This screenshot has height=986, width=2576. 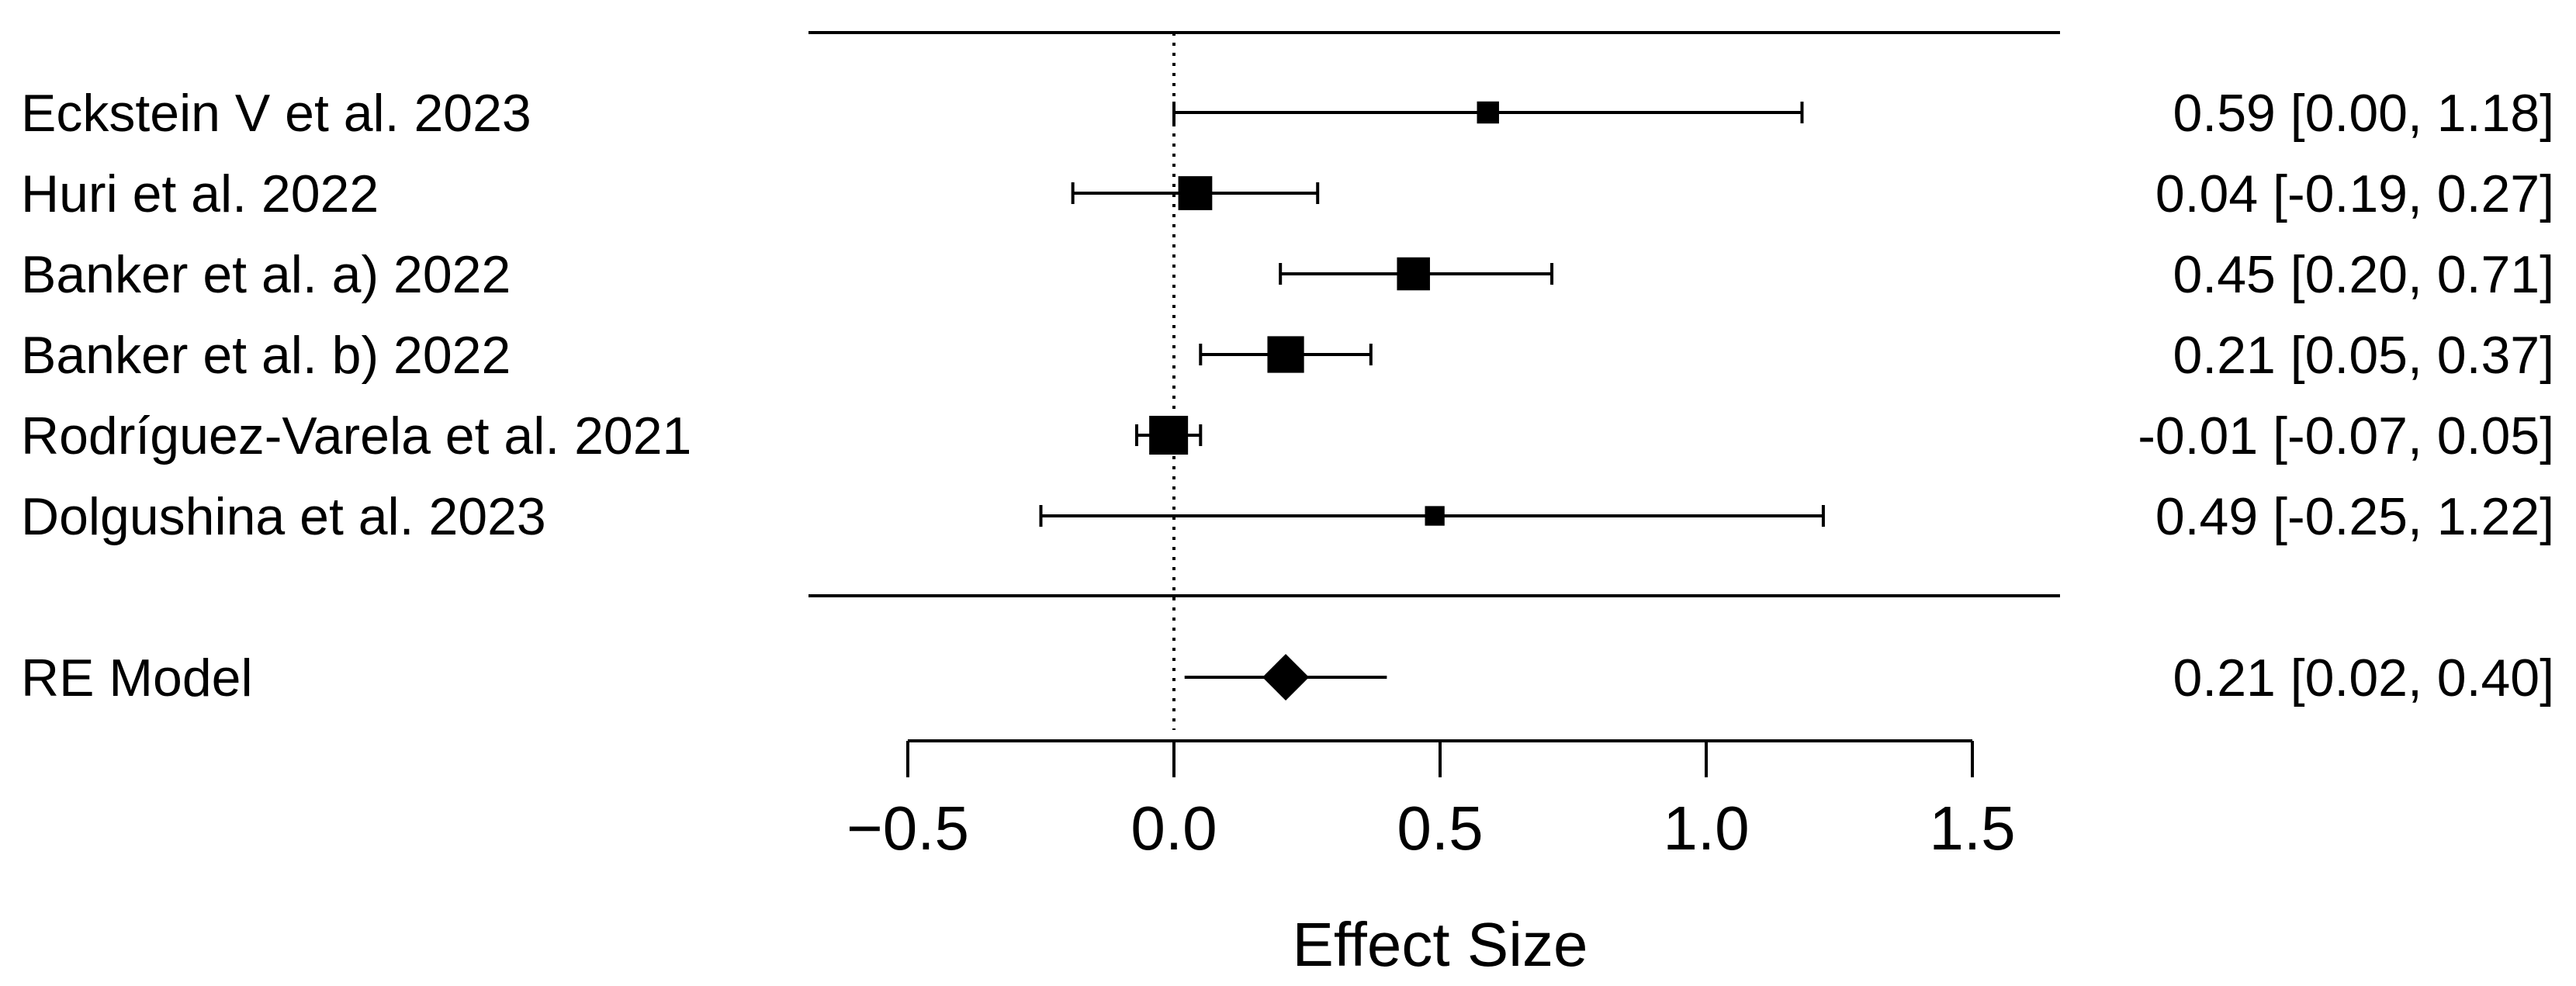 I want to click on x-axis-tick-label: 0.0, so click(x=1173, y=828).